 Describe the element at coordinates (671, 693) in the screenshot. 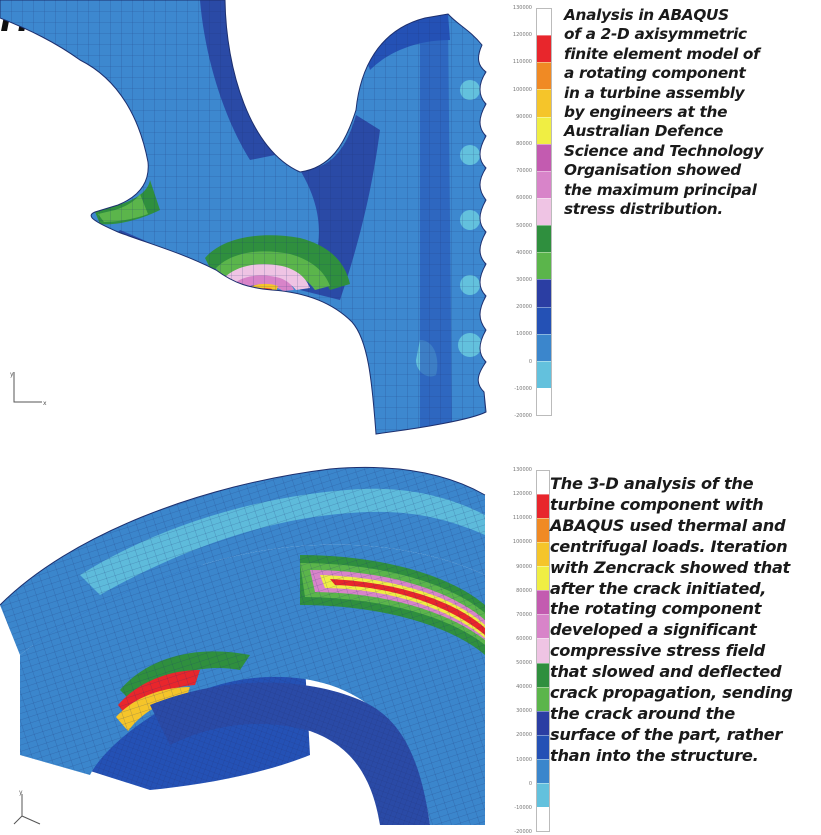

I see `caption-line: crack propagation, sending` at that location.